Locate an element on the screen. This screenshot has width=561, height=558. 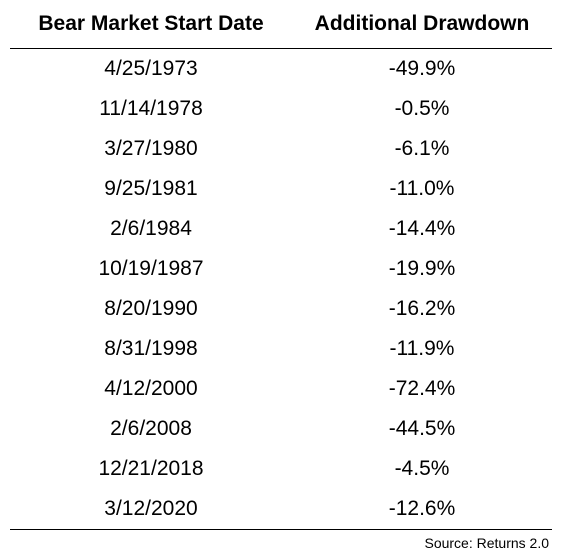
source-note: Source: Returns 2.0 is located at coordinates (486, 543).